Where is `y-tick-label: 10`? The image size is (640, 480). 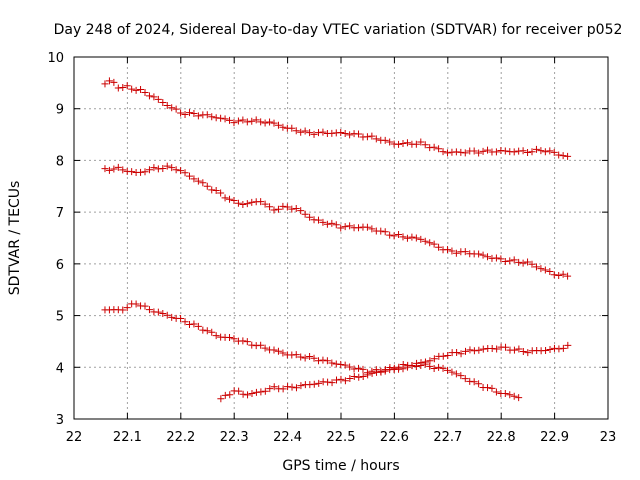 y-tick-label: 10 is located at coordinates (55, 58).